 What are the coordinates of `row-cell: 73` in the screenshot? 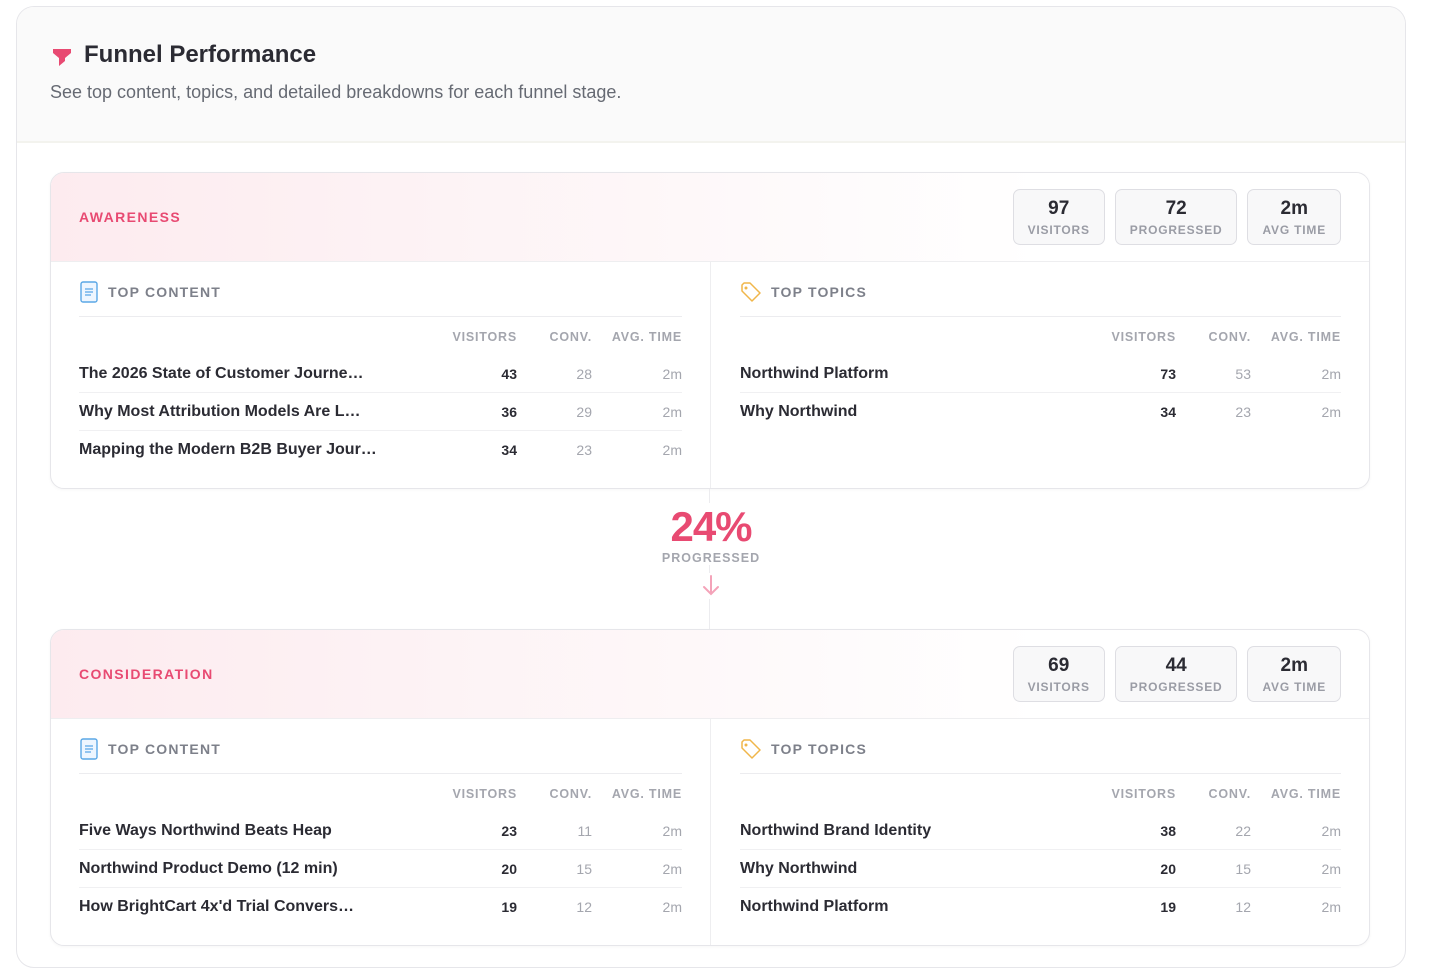 It's located at (1168, 373).